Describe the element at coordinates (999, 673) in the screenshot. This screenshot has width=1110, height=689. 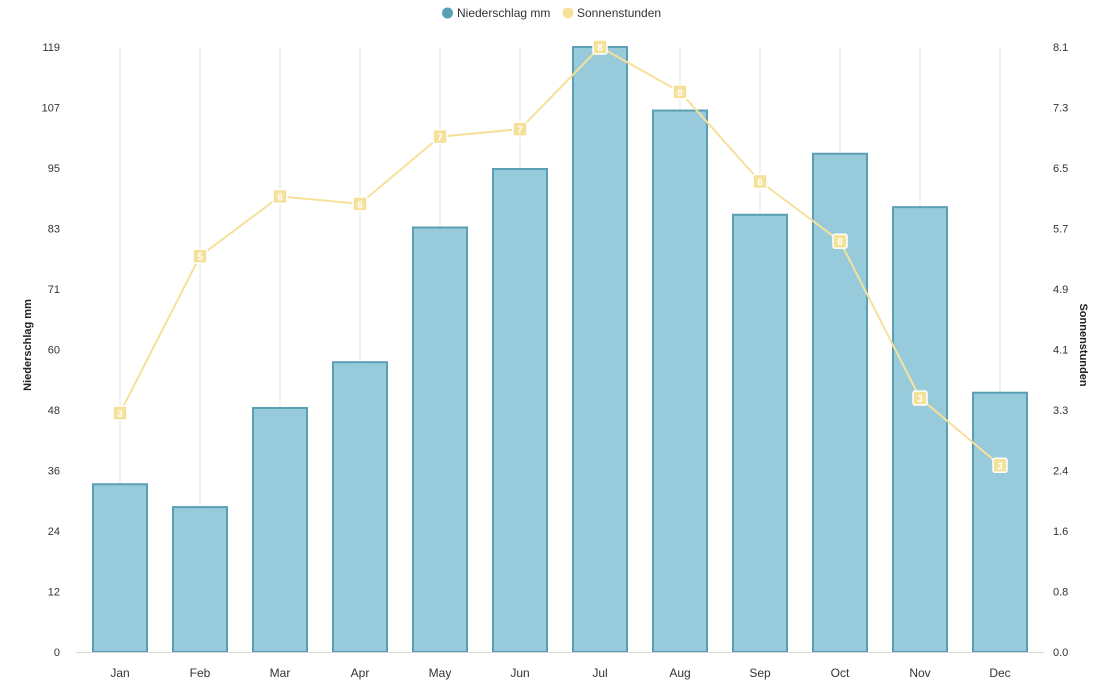
I see `x-tick-label: Dec` at that location.